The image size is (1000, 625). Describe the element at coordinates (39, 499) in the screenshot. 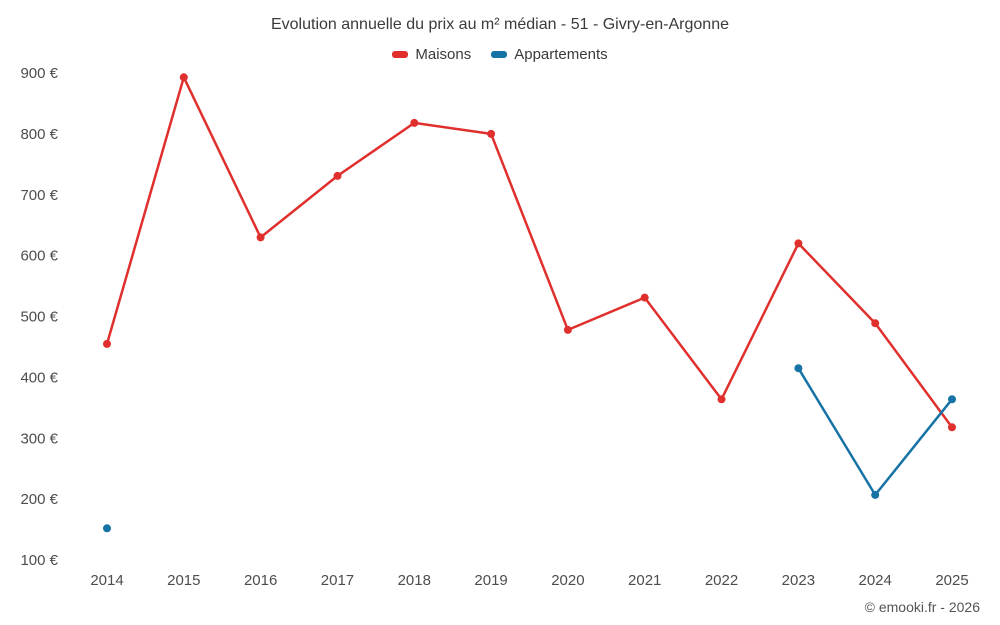

I see `y-axis-tick-label: 200 €` at that location.